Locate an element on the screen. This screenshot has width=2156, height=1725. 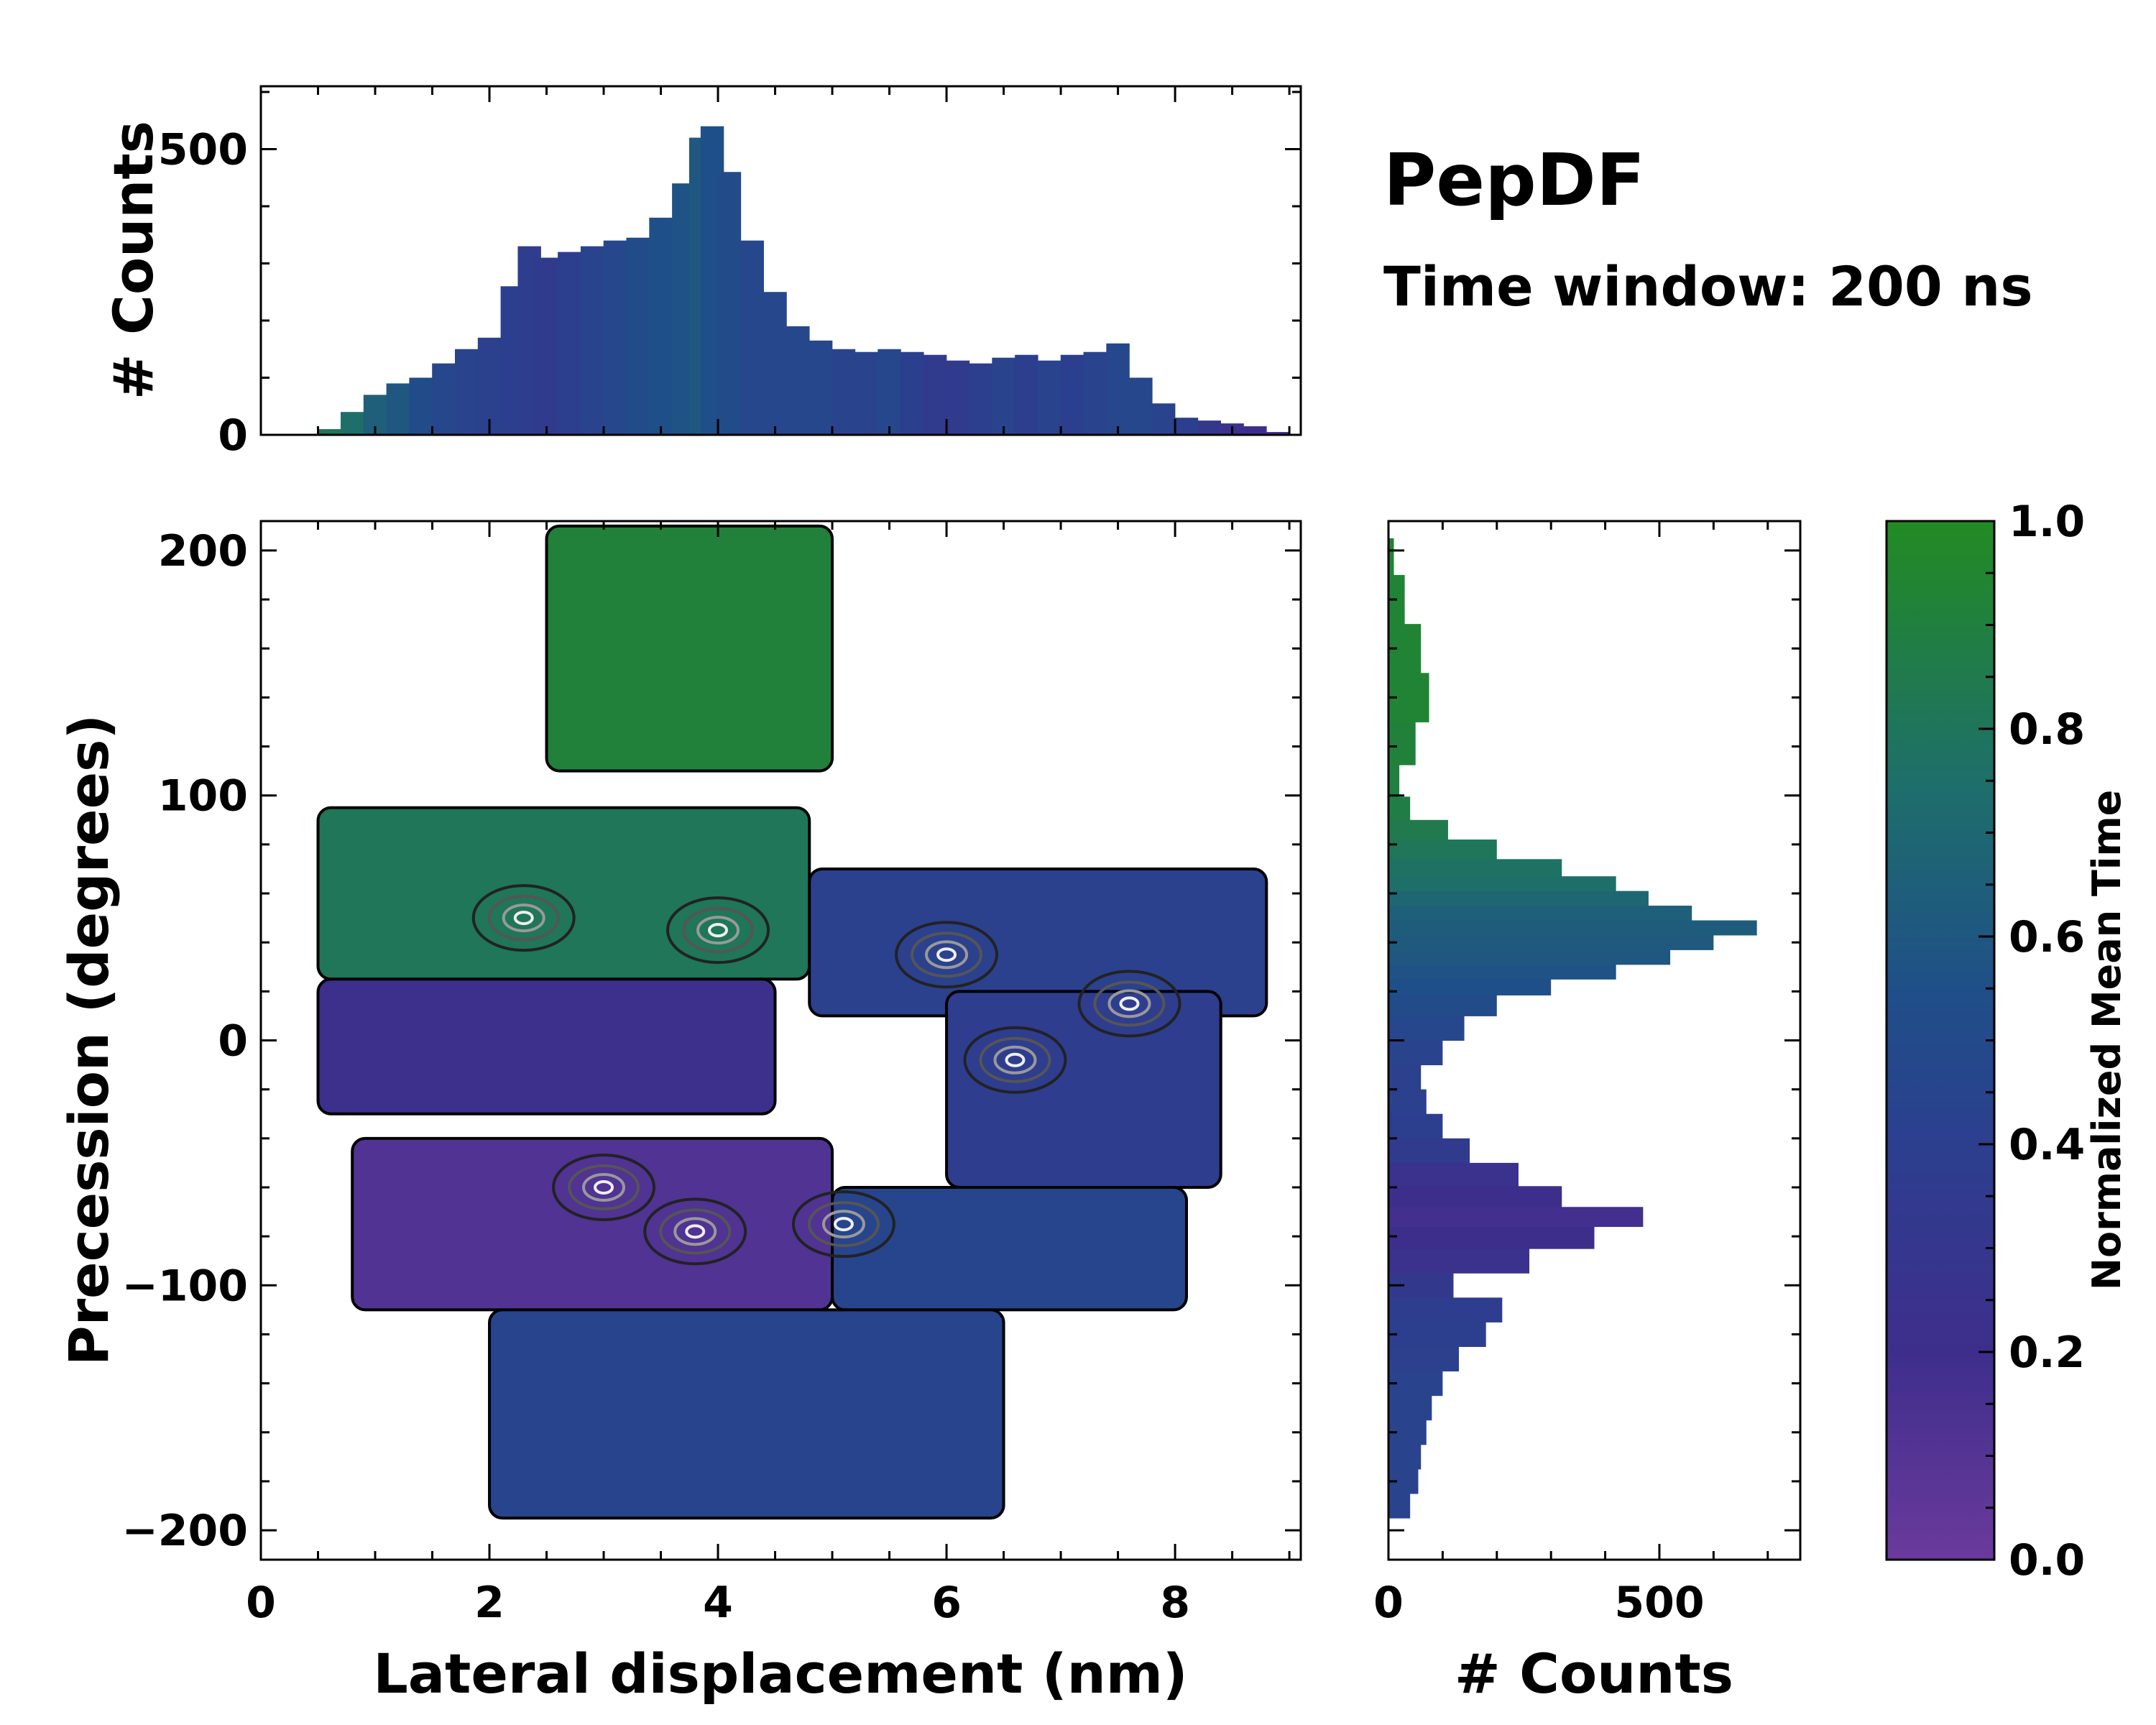
top-y-axis-label: # Counts is located at coordinates (133, 260).